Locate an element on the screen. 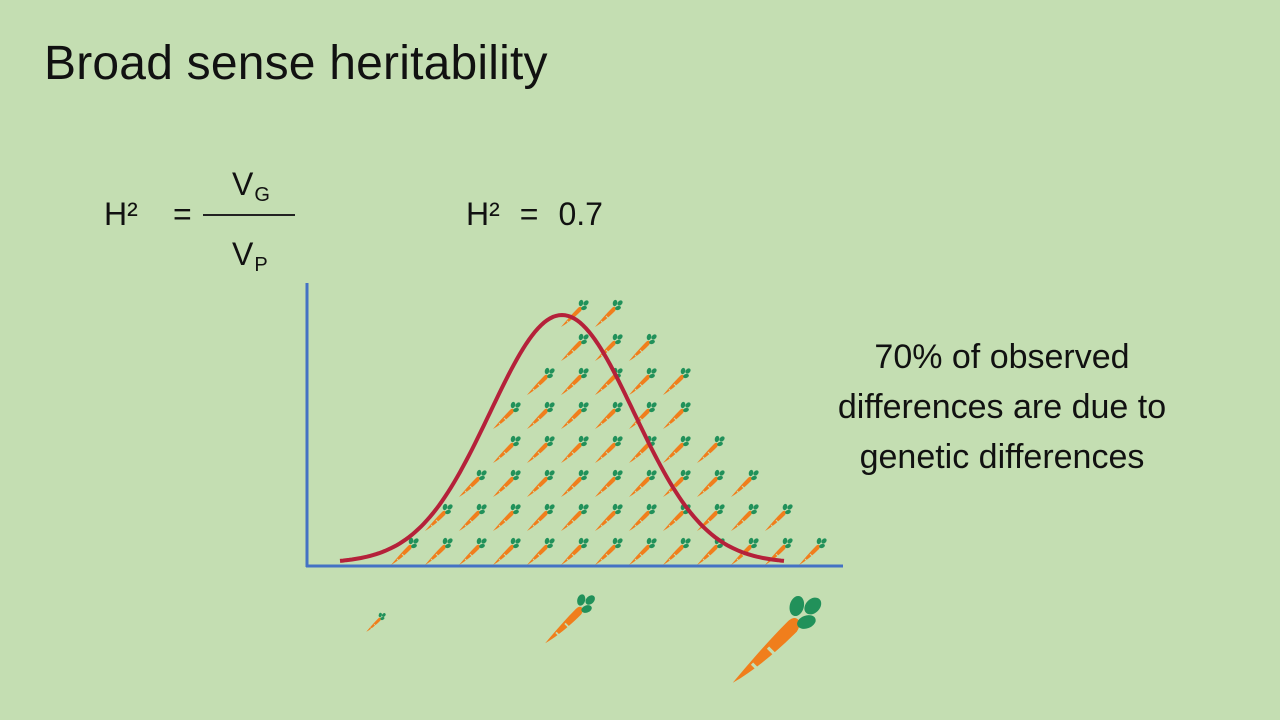 The width and height of the screenshot is (1280, 720). formula-numerator: VG is located at coordinates (251, 186).